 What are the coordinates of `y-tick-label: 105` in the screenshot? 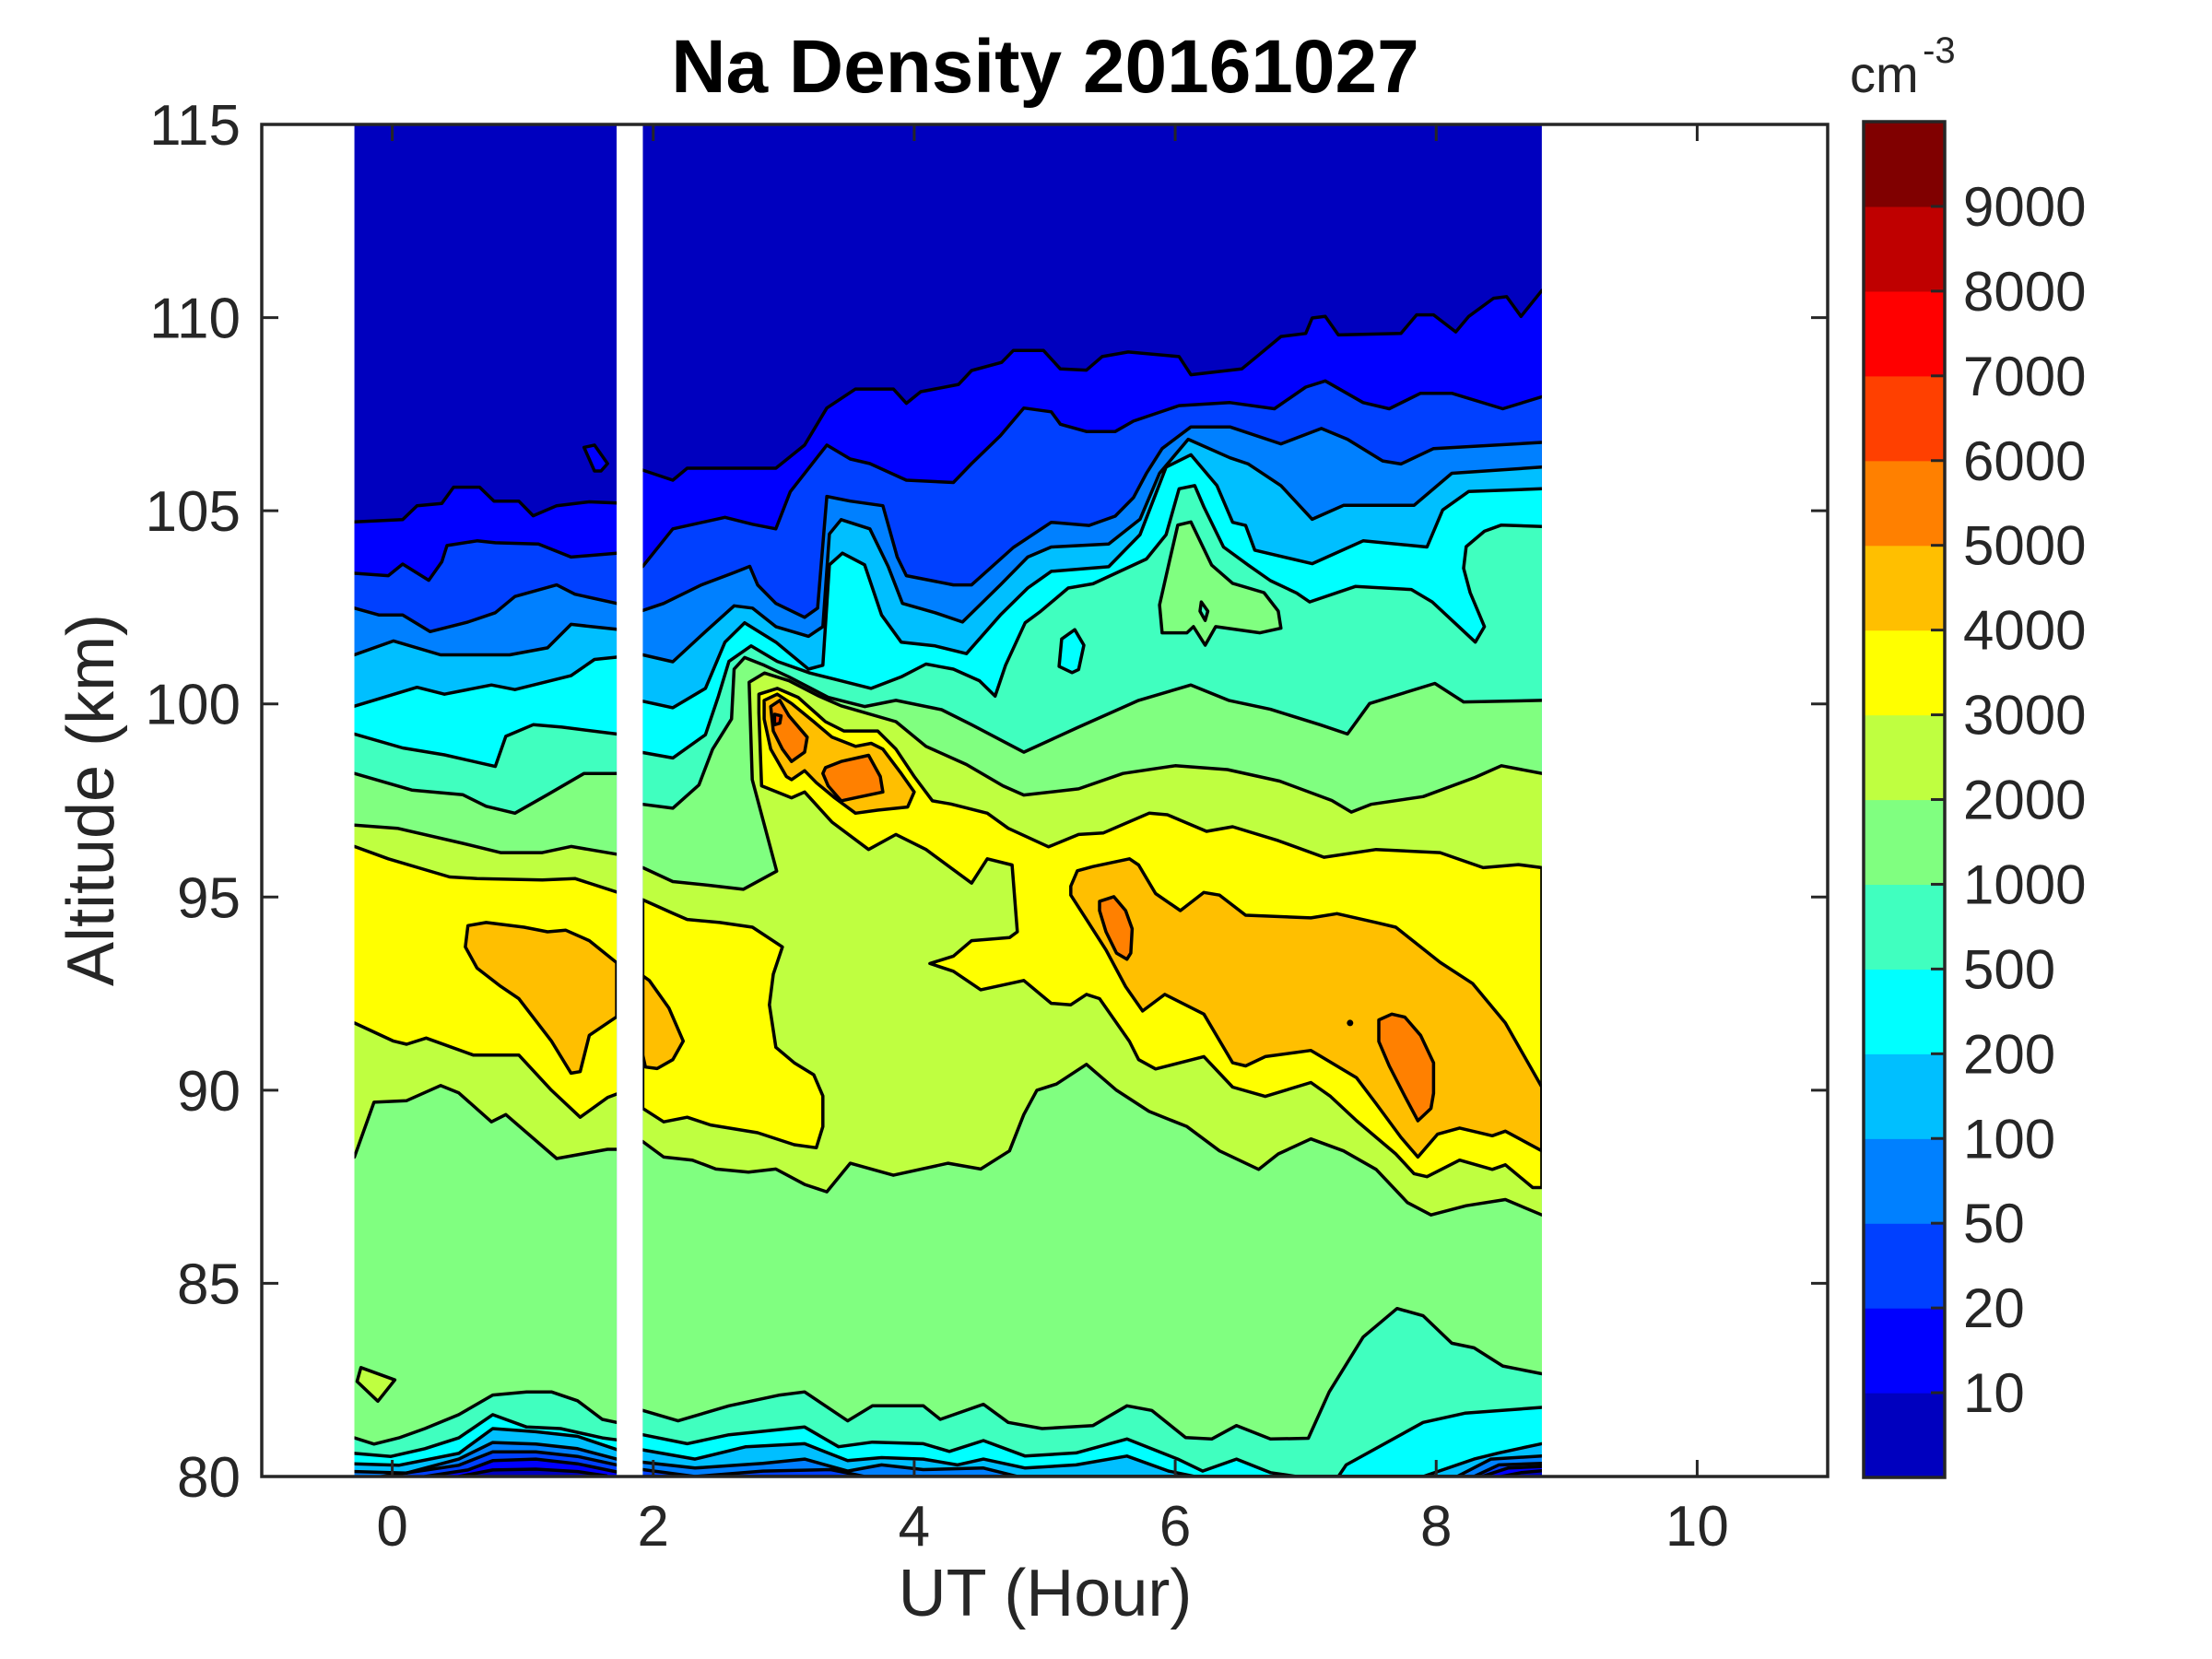 It's located at (193, 512).